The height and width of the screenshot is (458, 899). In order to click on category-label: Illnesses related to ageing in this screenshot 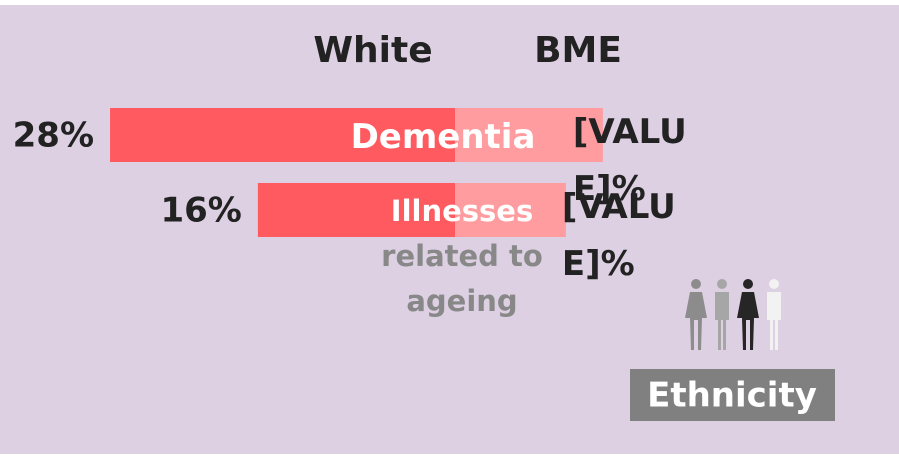, I will do `click(462, 256)`.